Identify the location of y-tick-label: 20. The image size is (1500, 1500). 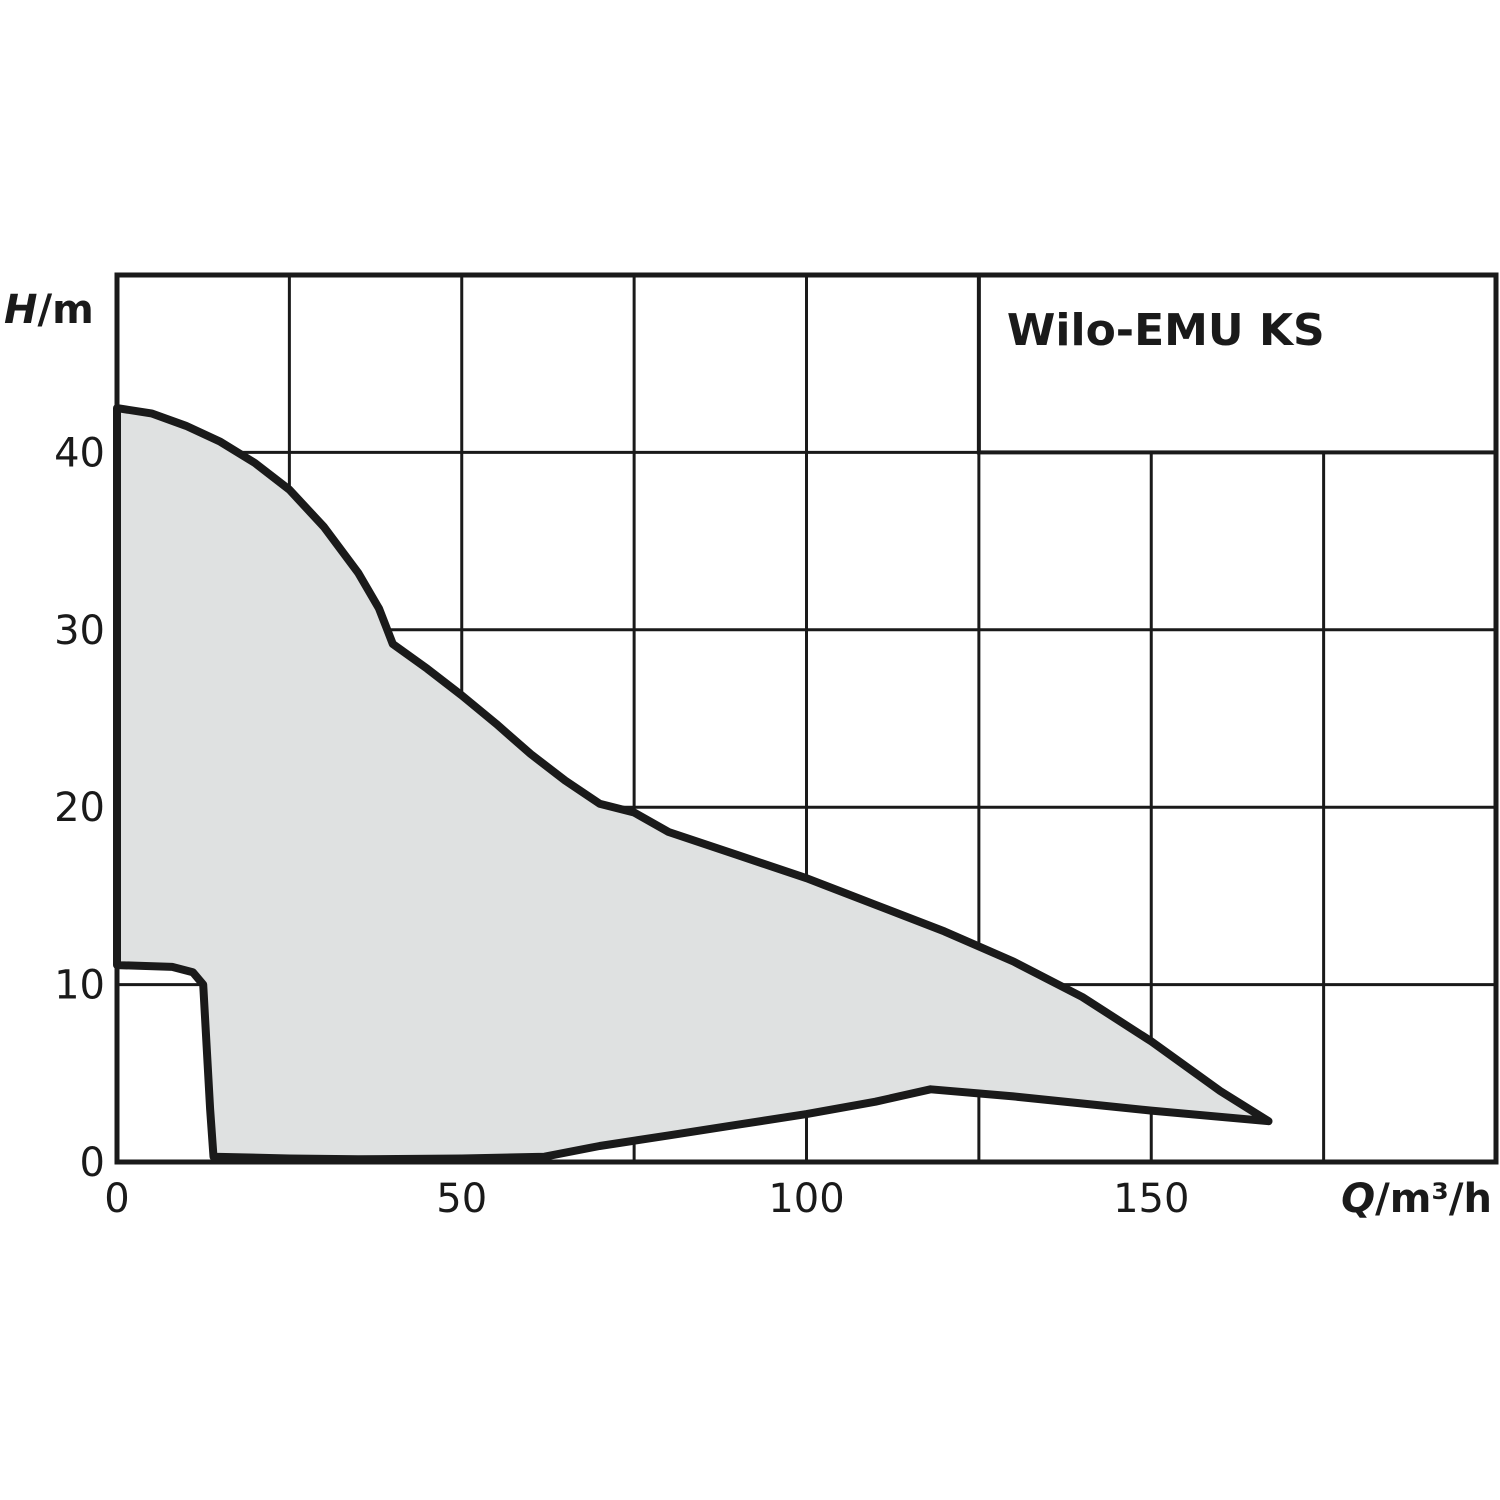
(79, 808).